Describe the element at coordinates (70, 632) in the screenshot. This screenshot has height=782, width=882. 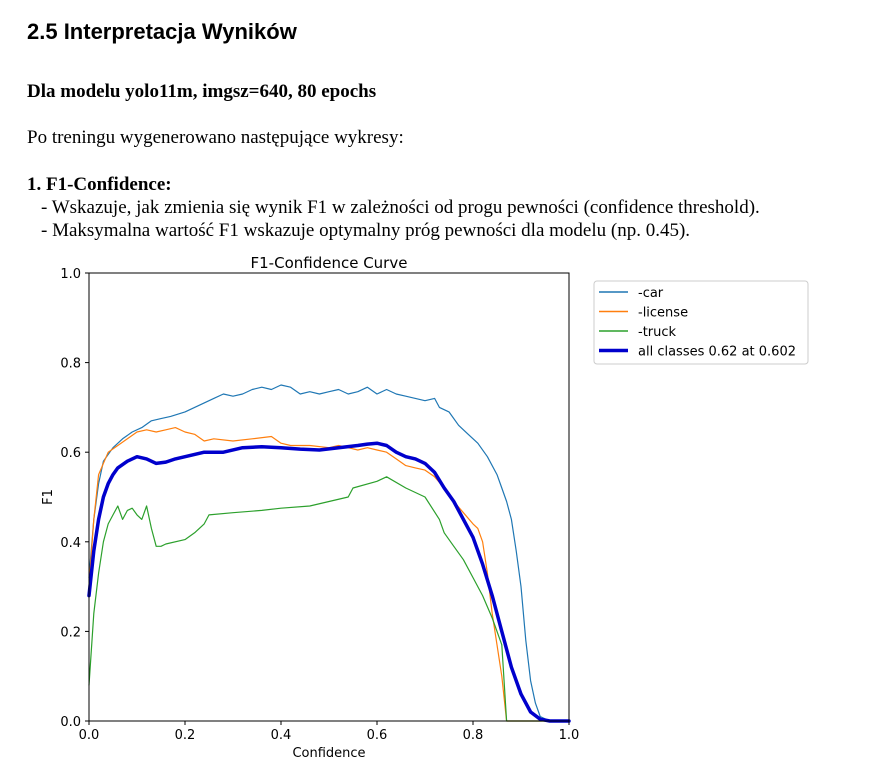
I see `y-tick-label: 0.2` at that location.